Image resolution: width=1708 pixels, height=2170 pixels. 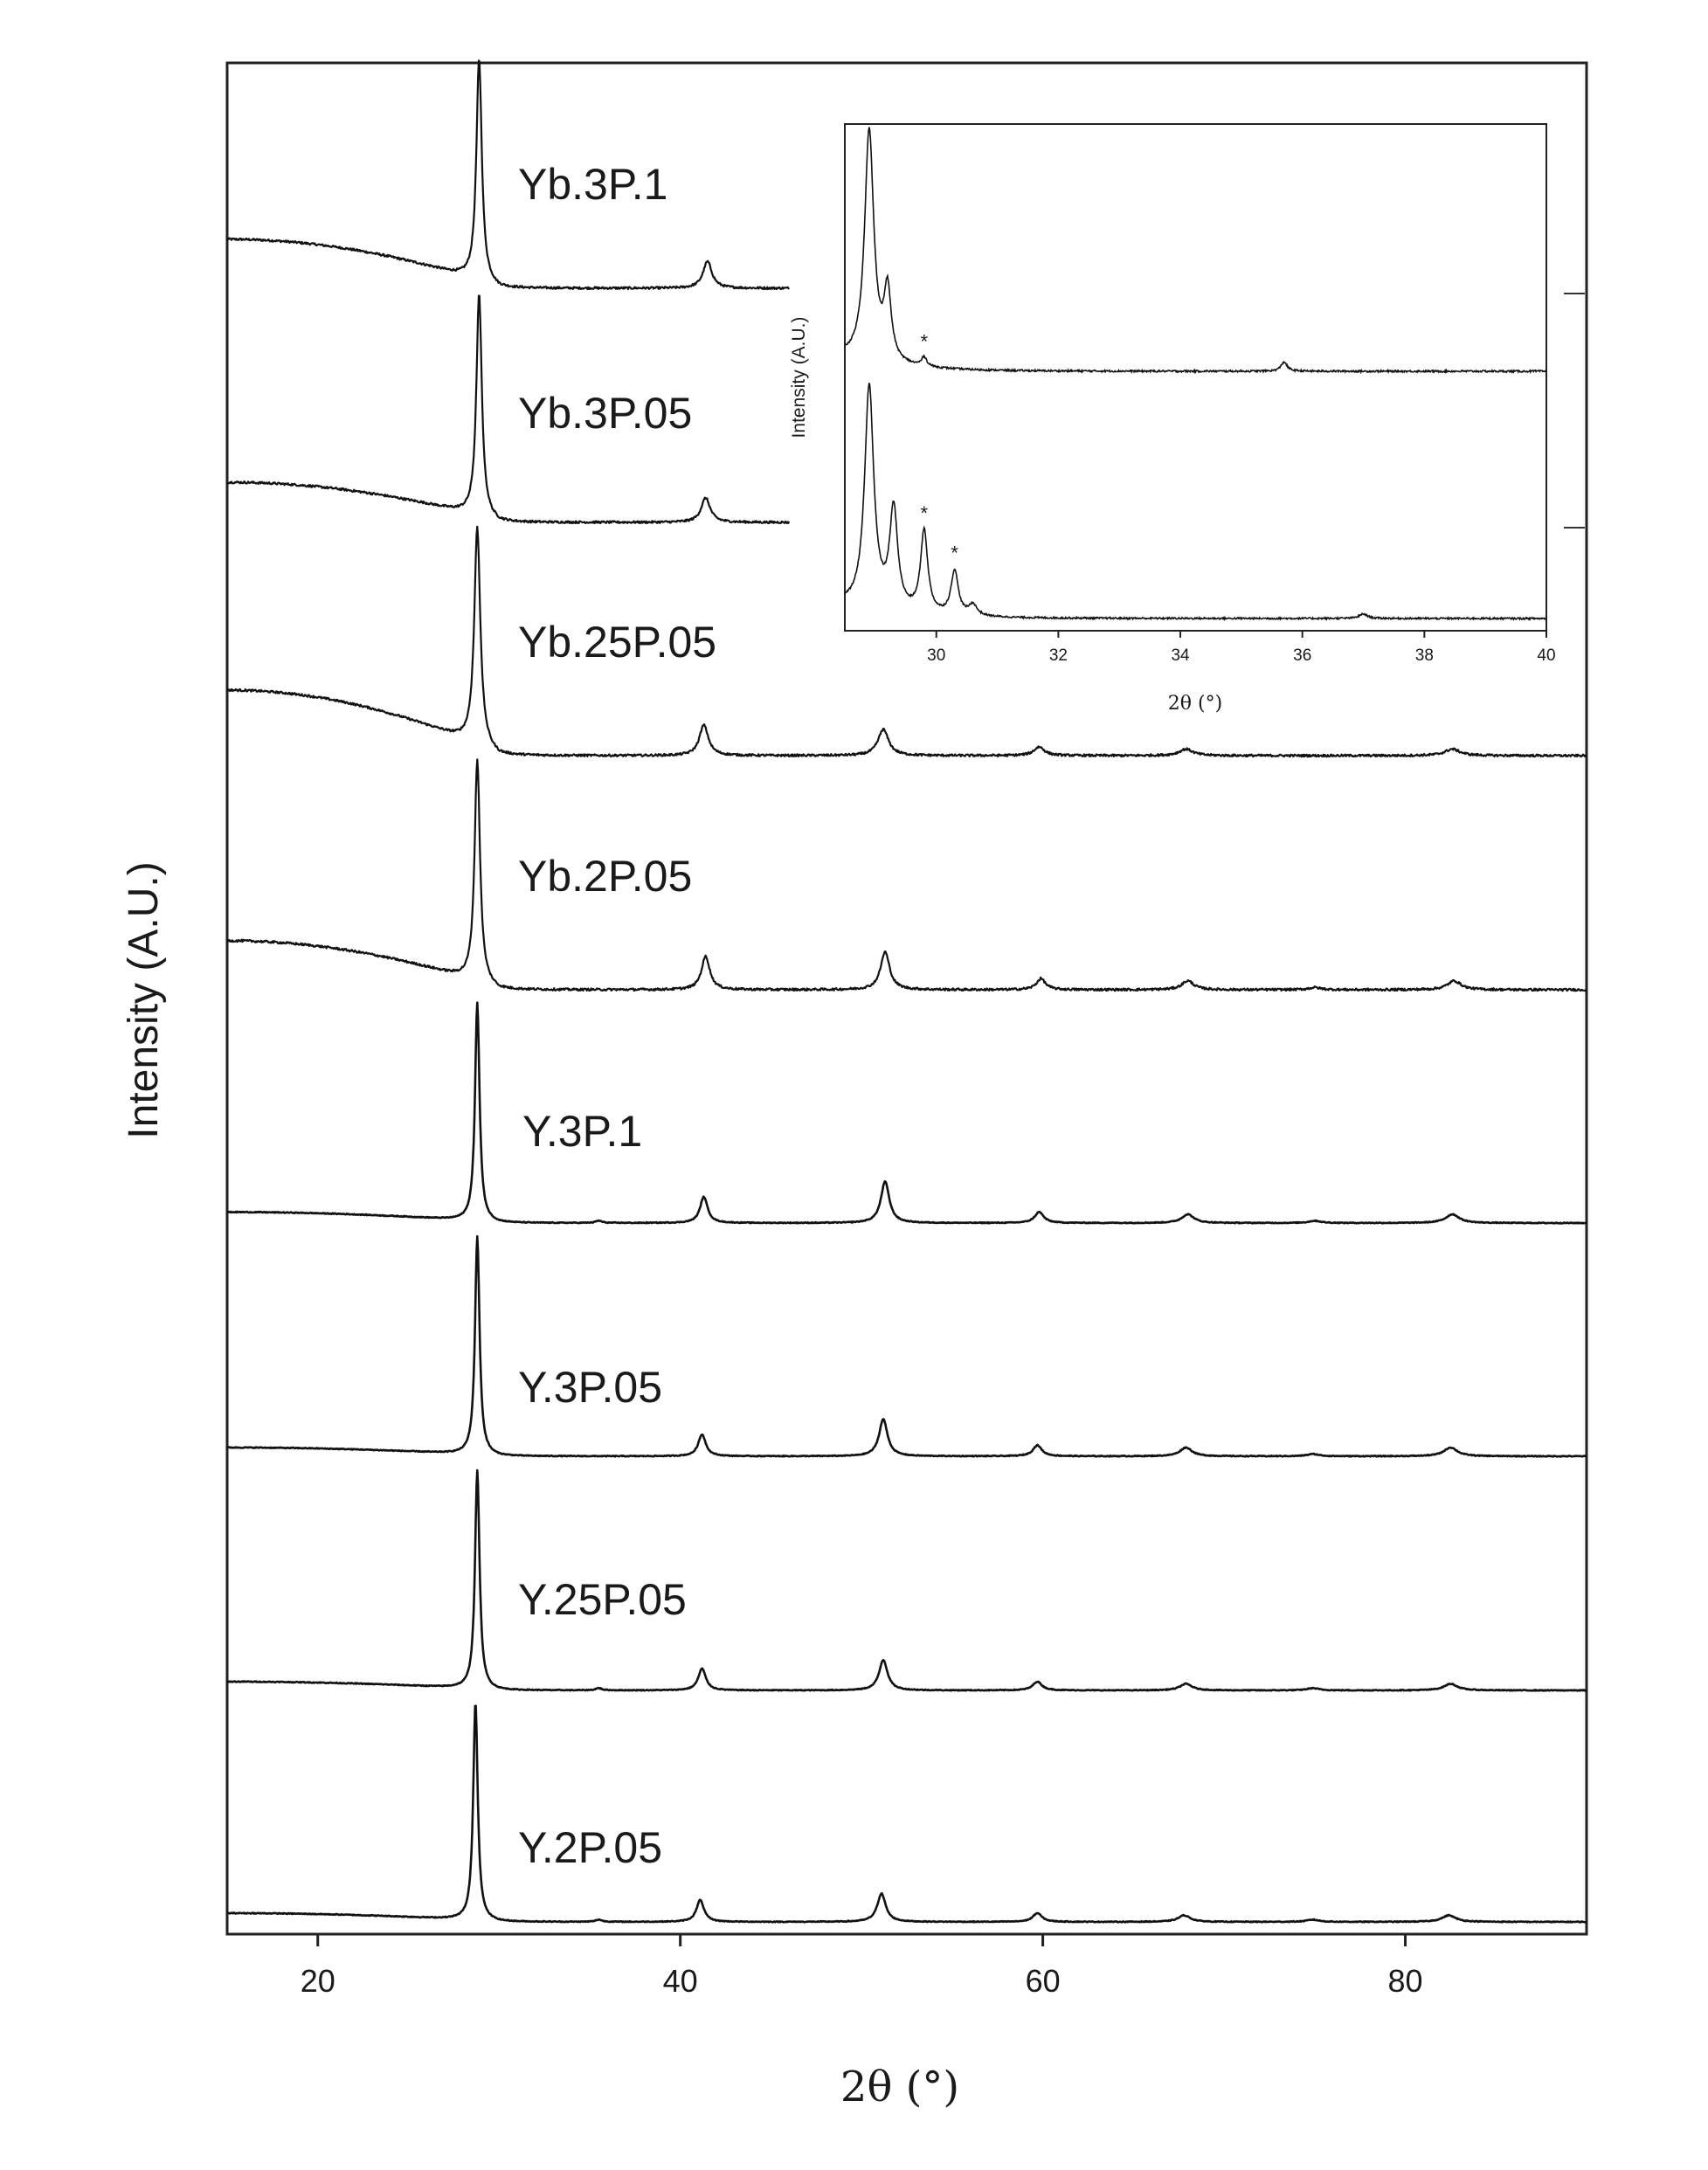 What do you see at coordinates (1195, 704) in the screenshot?
I see `inset-x-axis-label: 2θ (°)` at bounding box center [1195, 704].